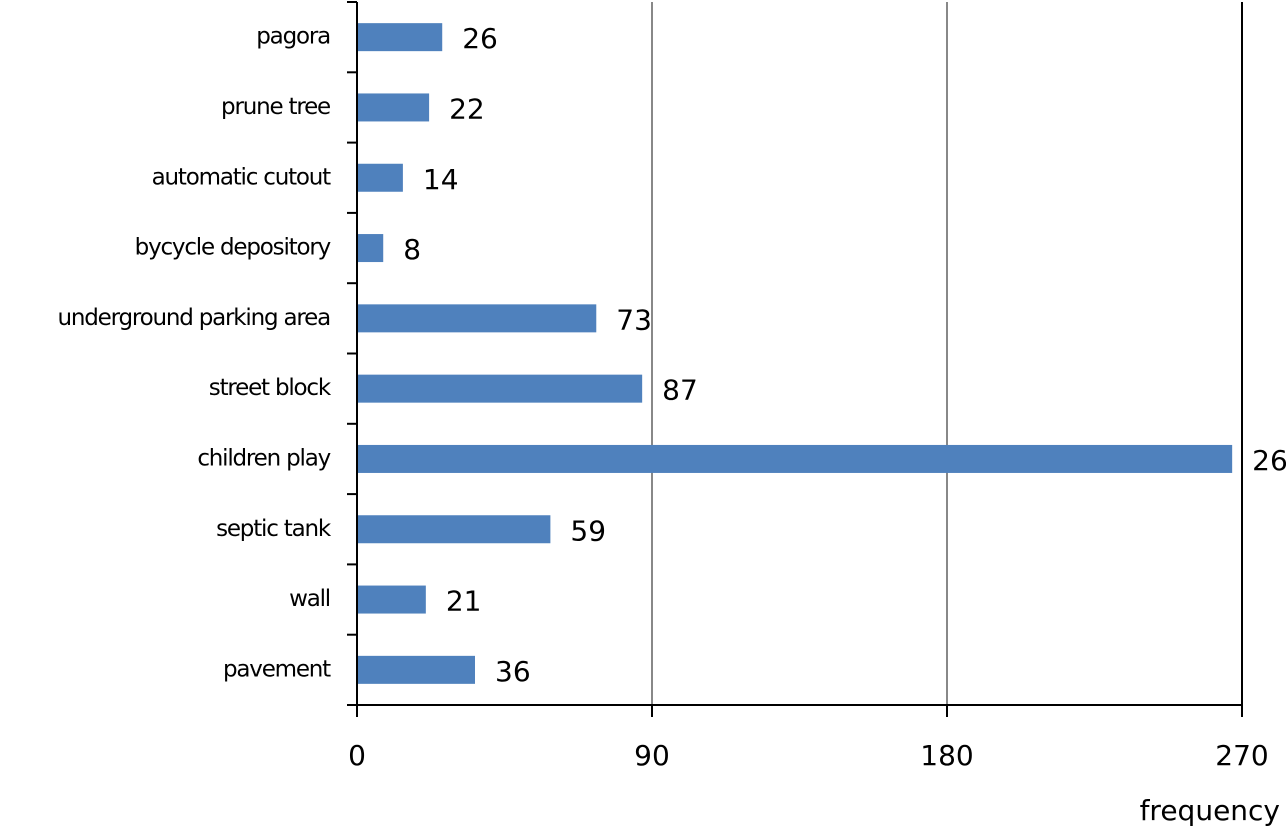 This screenshot has height=830, width=1286. Describe the element at coordinates (652, 755) in the screenshot. I see `x-tick-label: 90` at that location.